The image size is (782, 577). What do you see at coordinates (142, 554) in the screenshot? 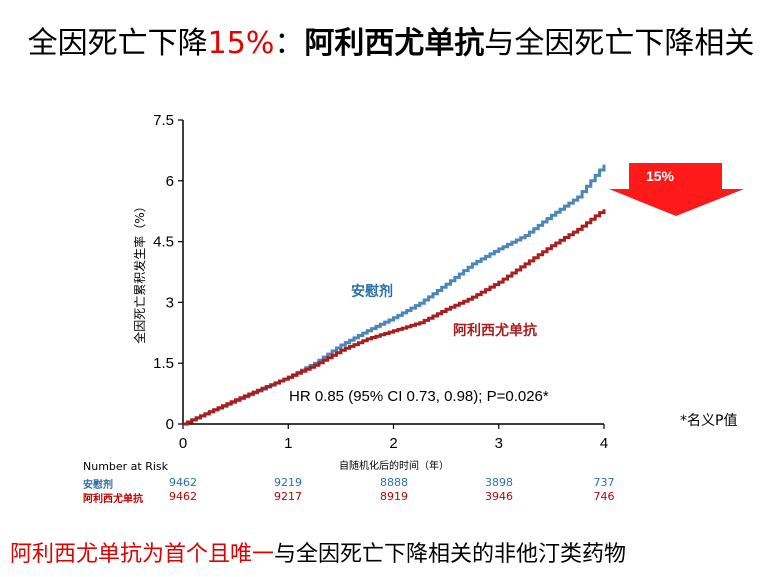
I see `footer-red-text: 阿利西尤单抗为首个且唯一` at bounding box center [142, 554].